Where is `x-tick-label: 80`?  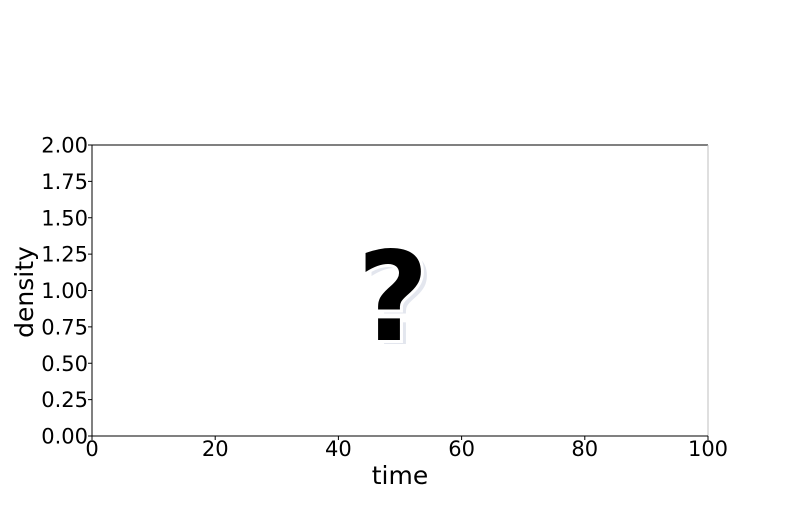
x-tick-label: 80 is located at coordinates (584, 449).